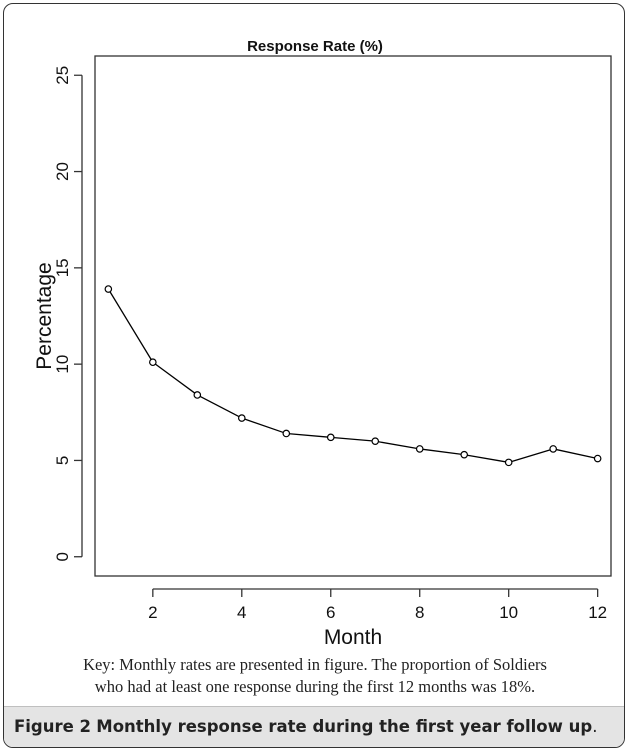  I want to click on y-tick-label: 0, so click(62, 556).